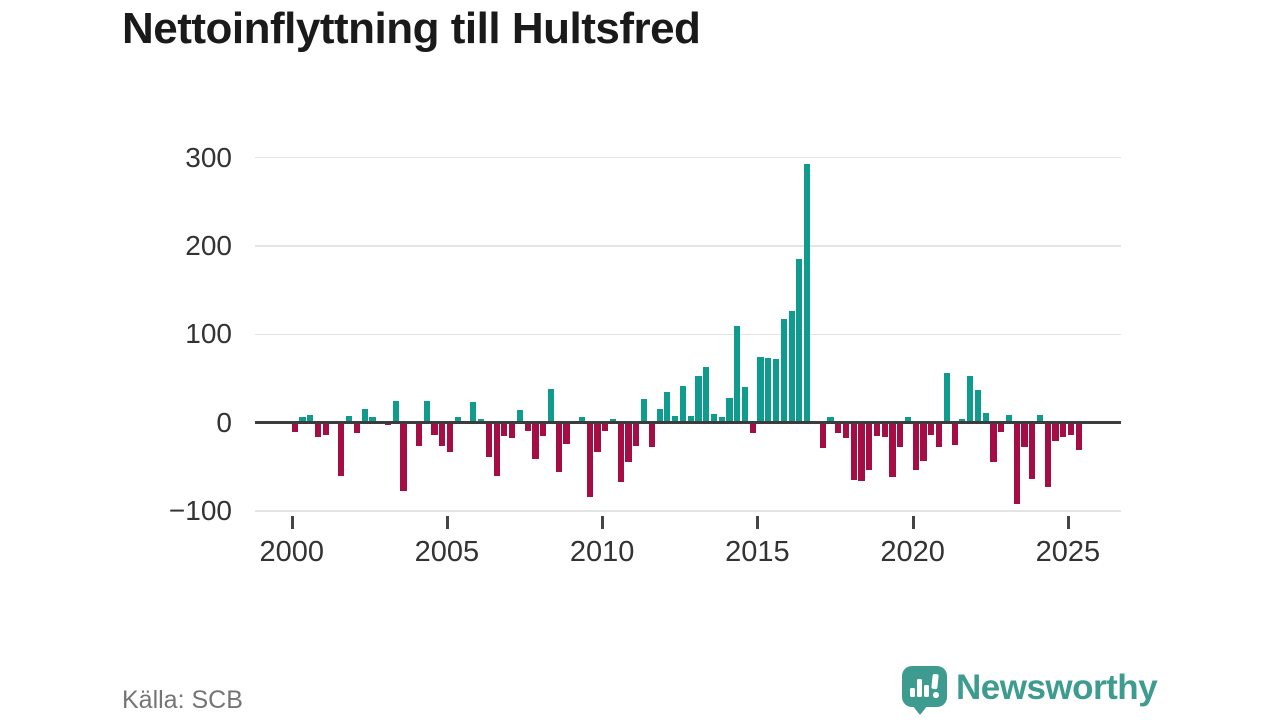  I want to click on bar-2012-Q4, so click(690, 419).